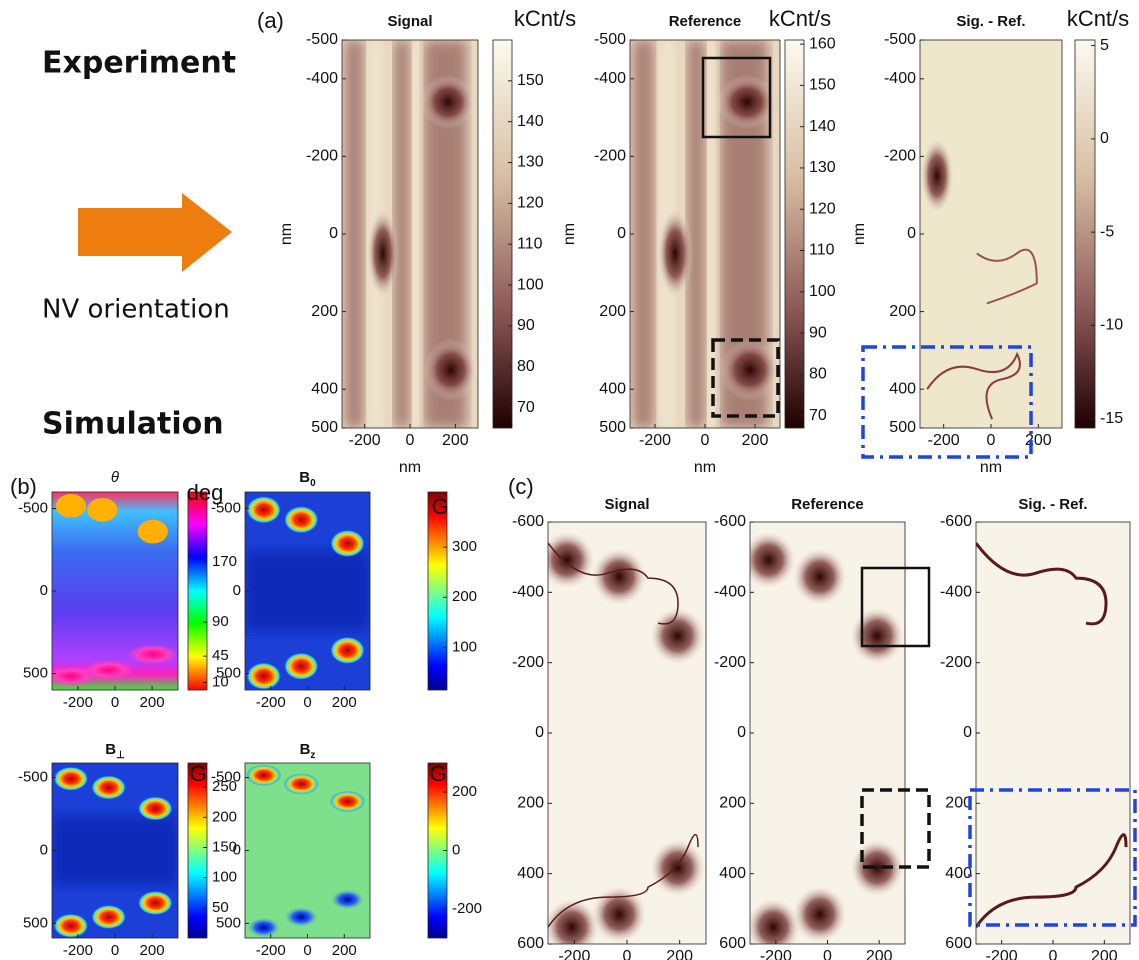 The image size is (1139, 960). Describe the element at coordinates (224, 561) in the screenshot. I see `colorbar-tick-label: 170` at that location.